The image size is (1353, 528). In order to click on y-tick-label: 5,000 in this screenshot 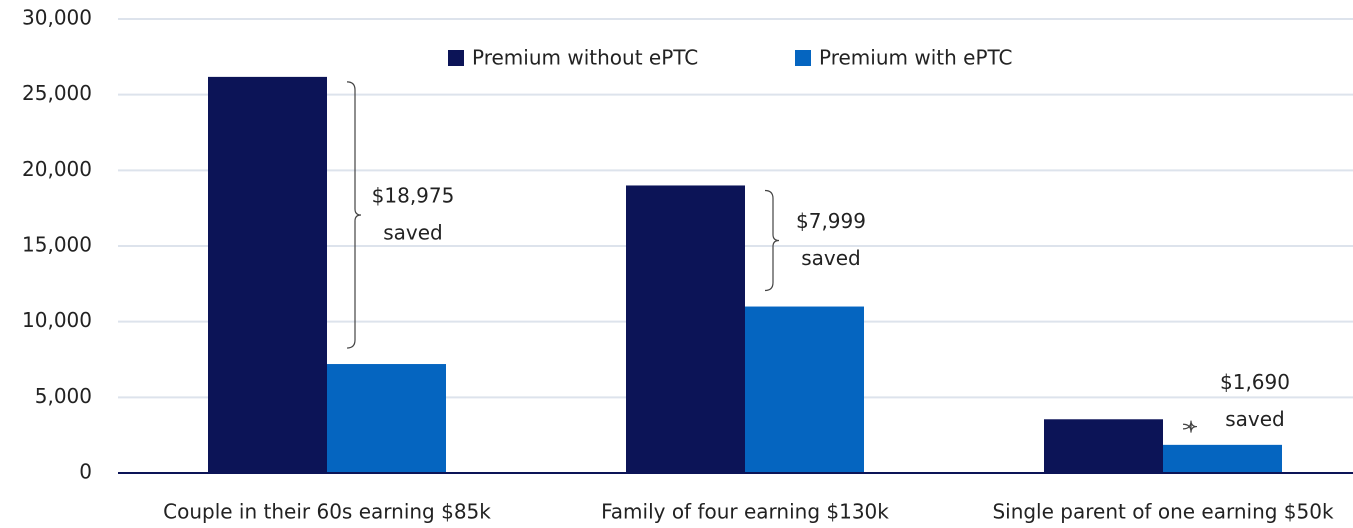, I will do `click(63, 396)`.